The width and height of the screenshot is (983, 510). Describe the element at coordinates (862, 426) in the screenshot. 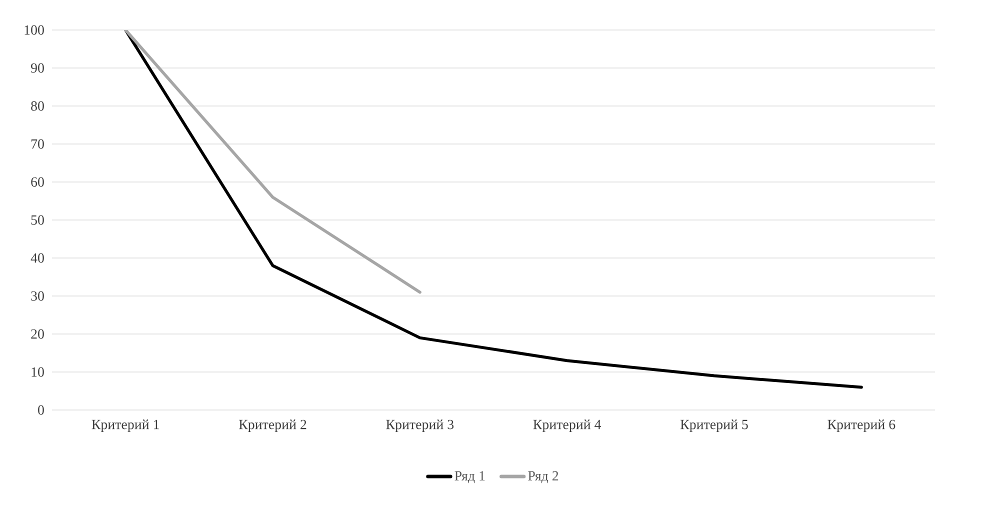

I see `x-tick-label: Критерий 6` at that location.